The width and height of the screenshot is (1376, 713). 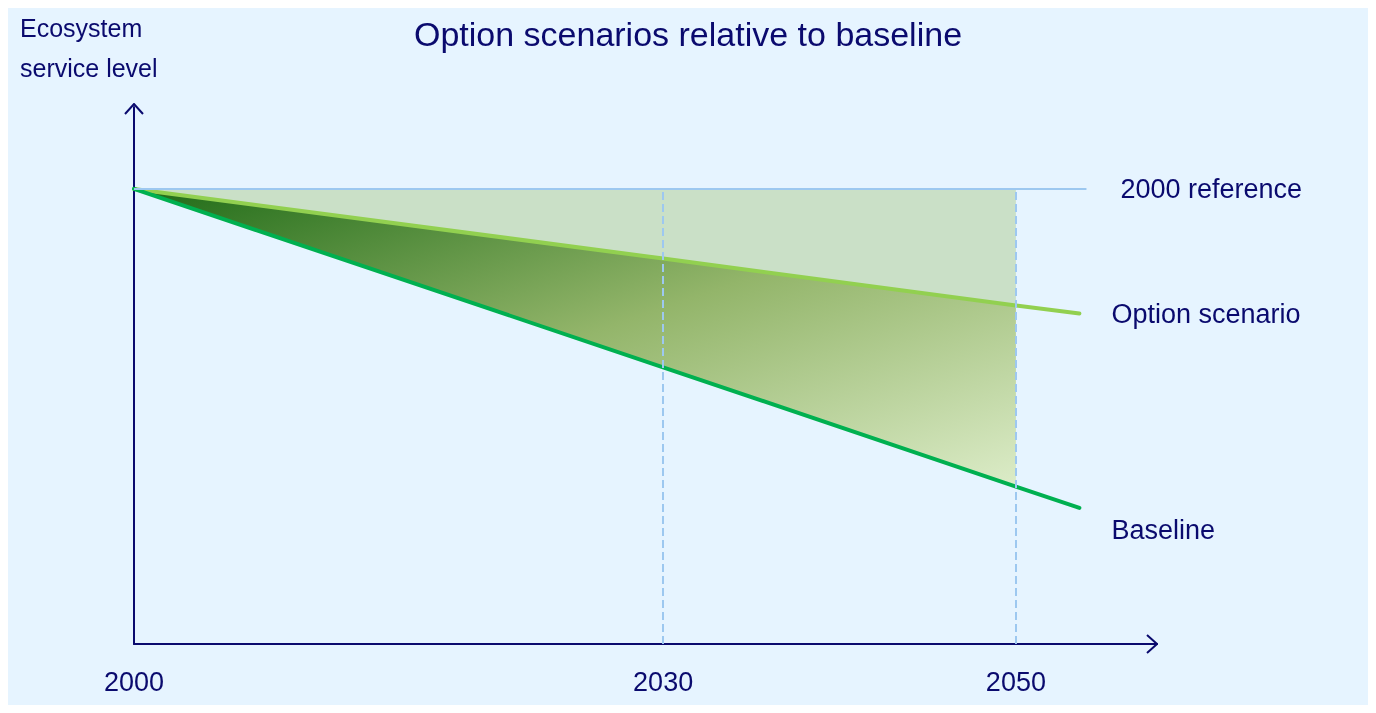 I want to click on chart-title: Option scenarios relative to baseline, so click(x=688, y=34).